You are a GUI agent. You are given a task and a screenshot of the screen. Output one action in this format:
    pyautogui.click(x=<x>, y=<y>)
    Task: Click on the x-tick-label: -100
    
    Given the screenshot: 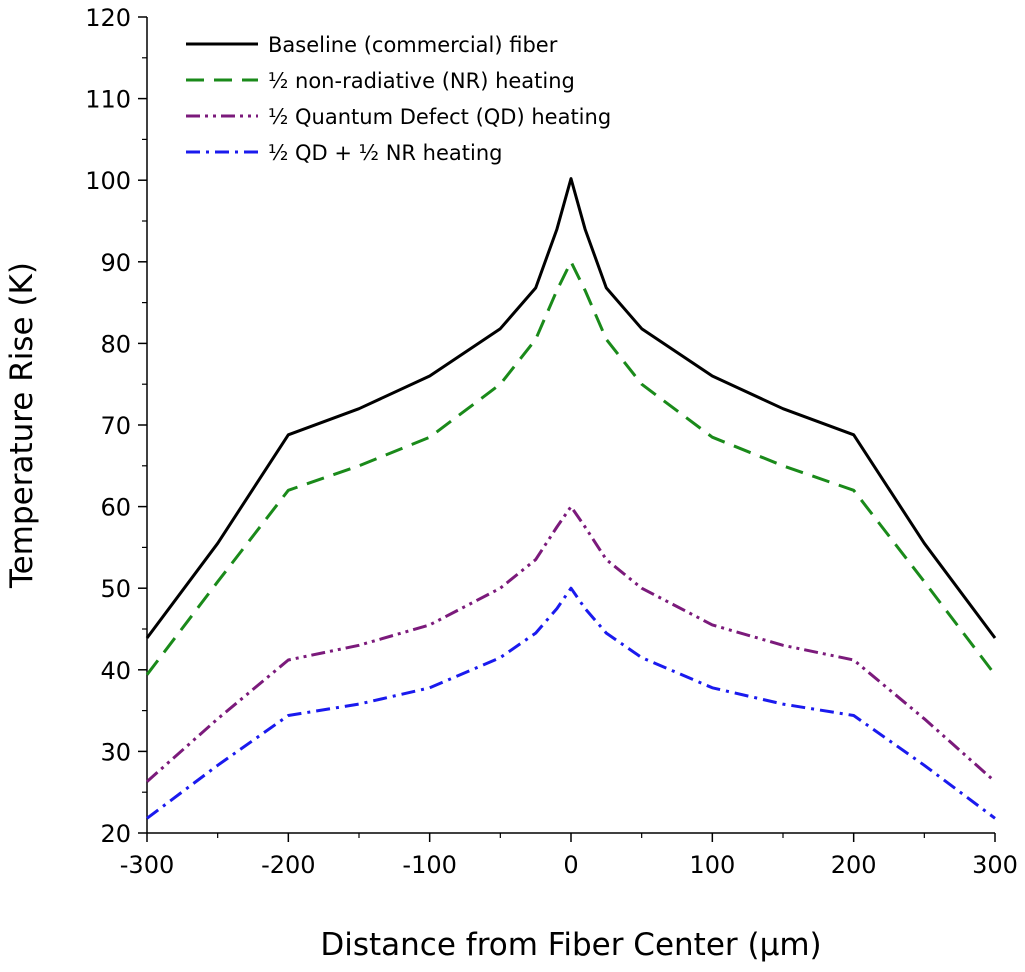 What is the action you would take?
    pyautogui.click(x=429, y=865)
    